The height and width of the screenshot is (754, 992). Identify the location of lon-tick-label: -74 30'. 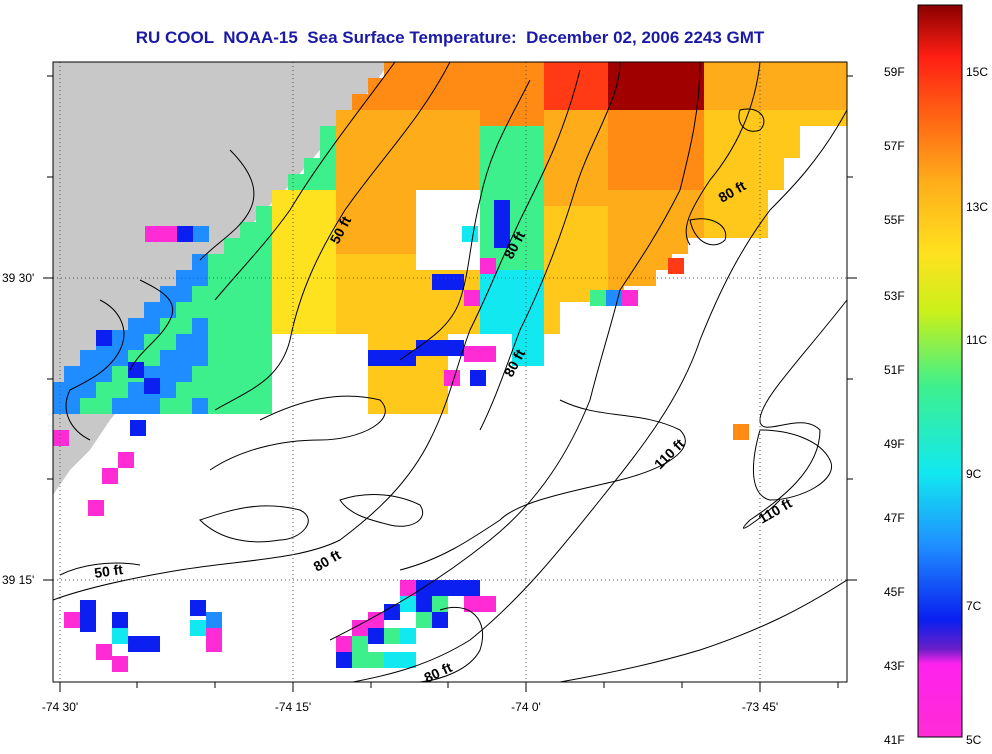
(60, 707).